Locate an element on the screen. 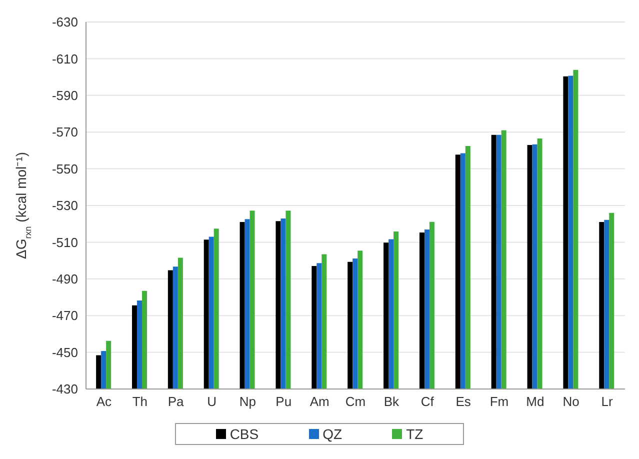 This screenshot has height=459, width=639. x-tick-label: Cm is located at coordinates (355, 402).